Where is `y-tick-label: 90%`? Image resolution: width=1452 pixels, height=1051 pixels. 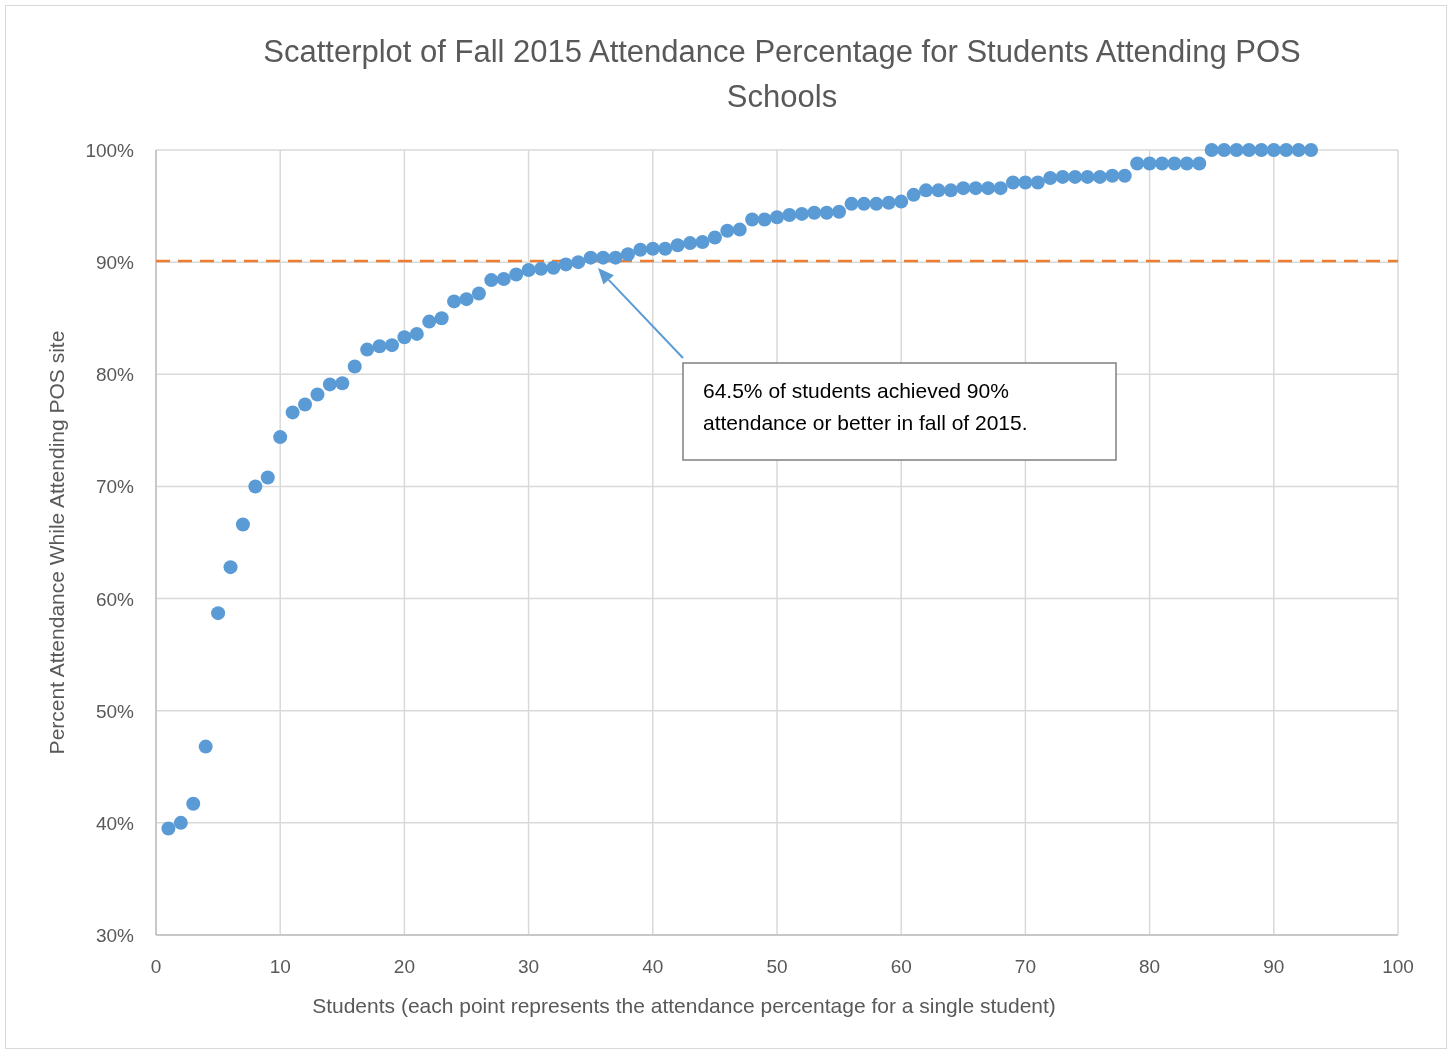
y-tick-label: 90% is located at coordinates (115, 263).